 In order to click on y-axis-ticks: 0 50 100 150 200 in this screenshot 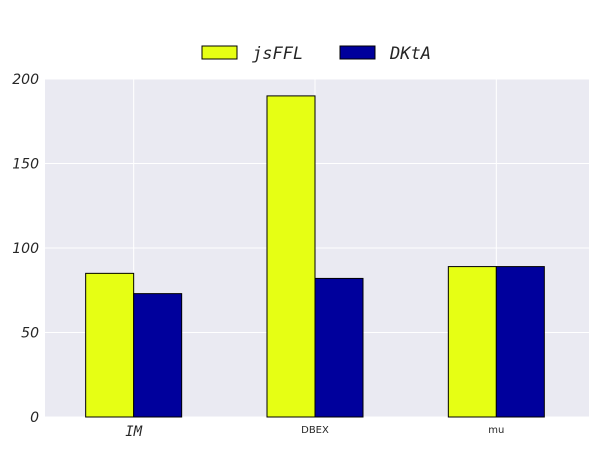, I will do `click(25, 249)`.